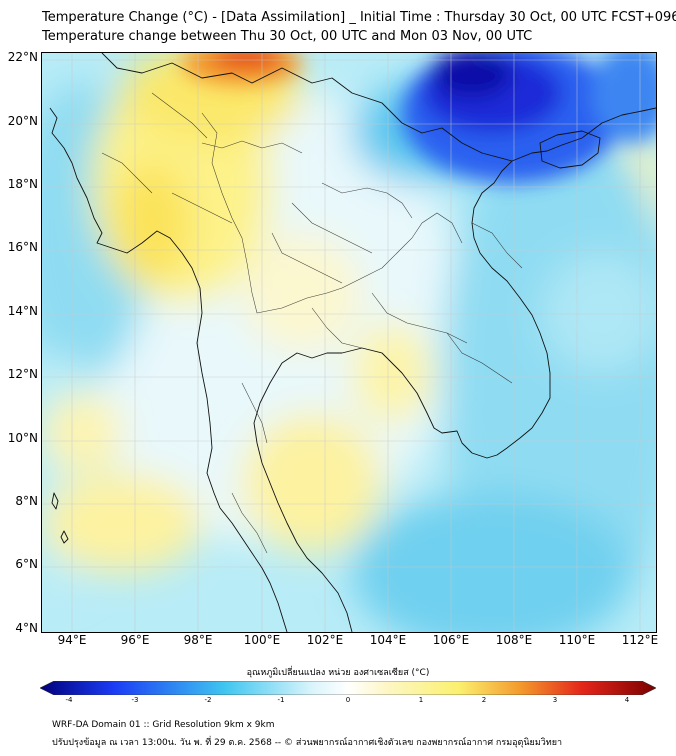 This screenshot has height=756, width=676. Describe the element at coordinates (72, 640) in the screenshot. I see `lon-tick-94: 94°E` at that location.